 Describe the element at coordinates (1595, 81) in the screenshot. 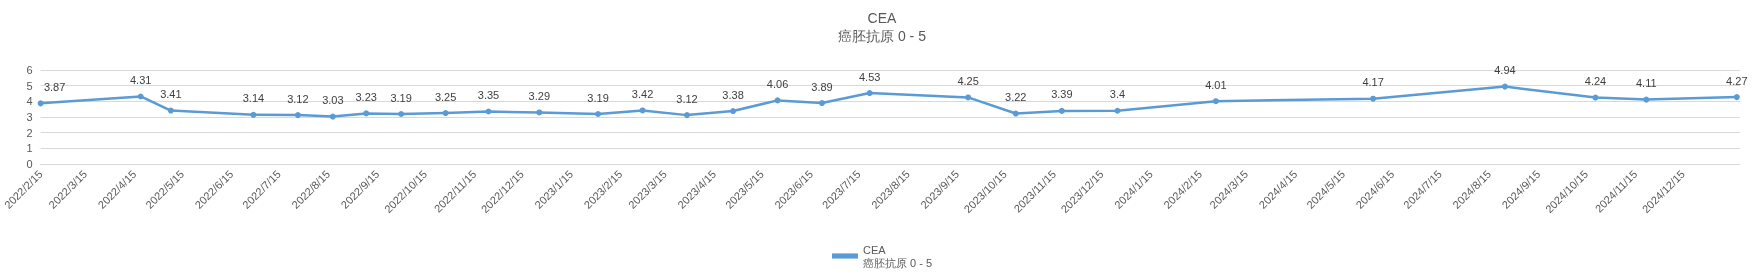

I see `data-label: 4.24` at that location.